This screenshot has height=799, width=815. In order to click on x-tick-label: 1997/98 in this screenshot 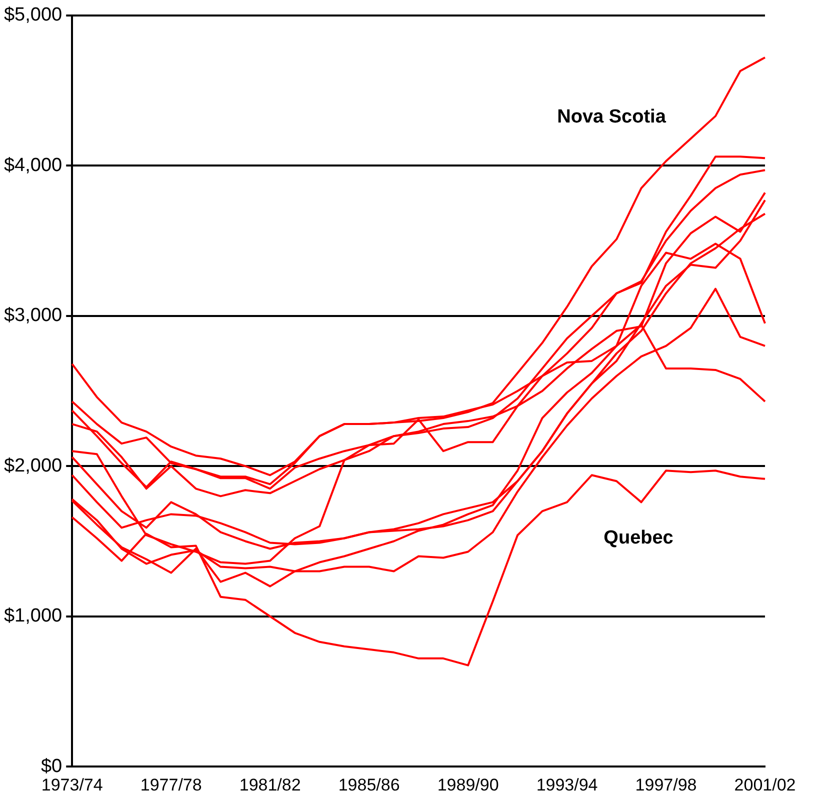, I will do `click(666, 784)`.